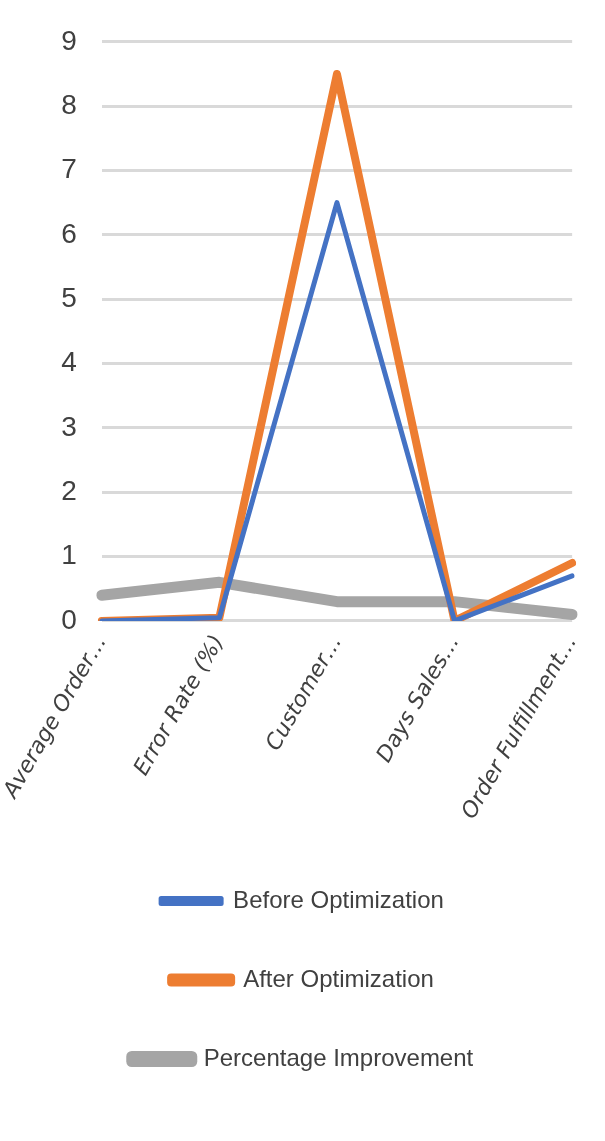  What do you see at coordinates (338, 899) in the screenshot?
I see `legend-label: Before Optimization` at bounding box center [338, 899].